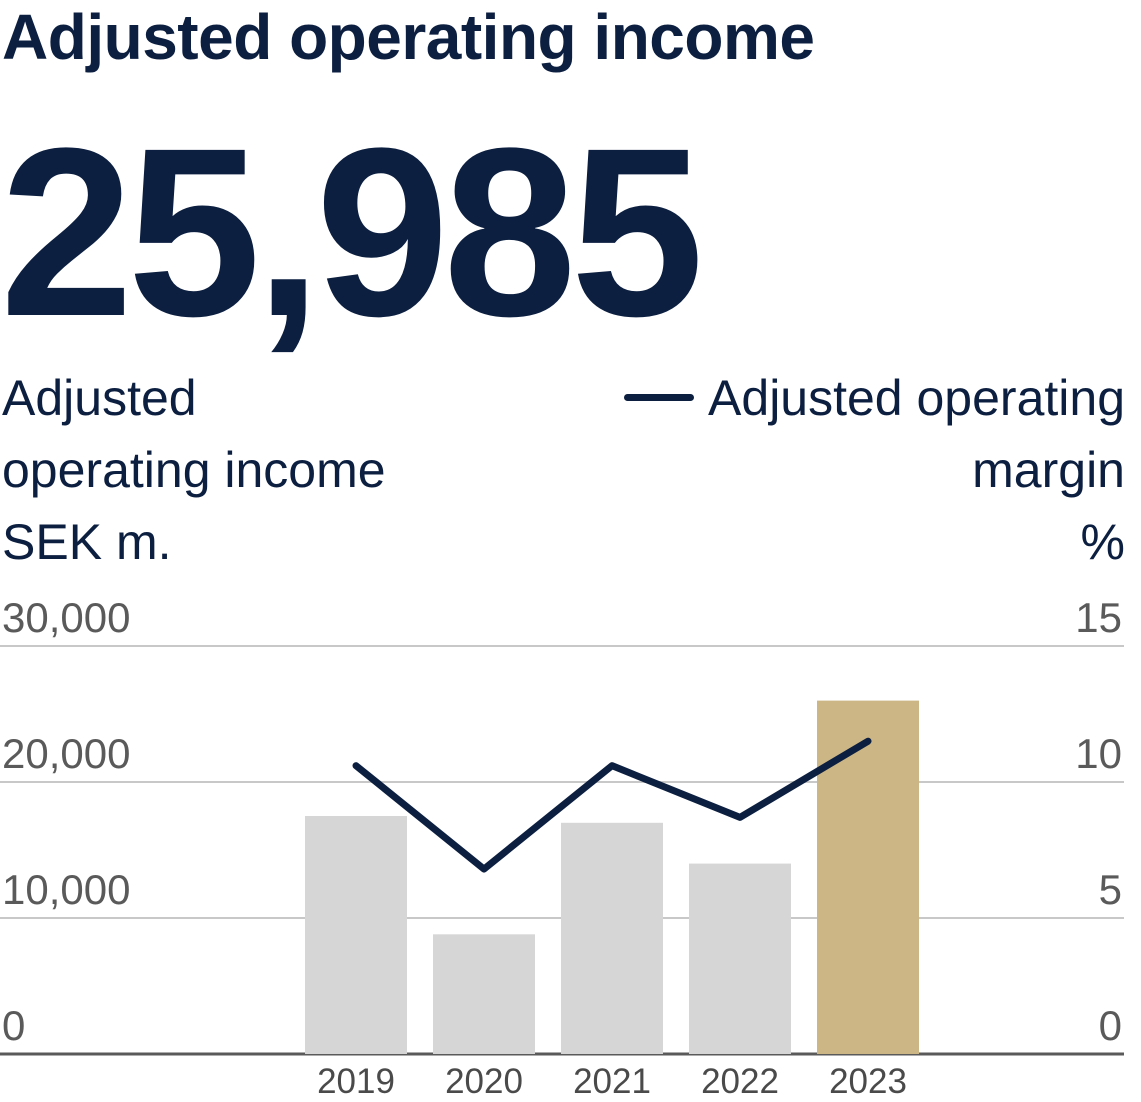  Describe the element at coordinates (484, 1081) in the screenshot. I see `x-tick-label: 2020` at that location.